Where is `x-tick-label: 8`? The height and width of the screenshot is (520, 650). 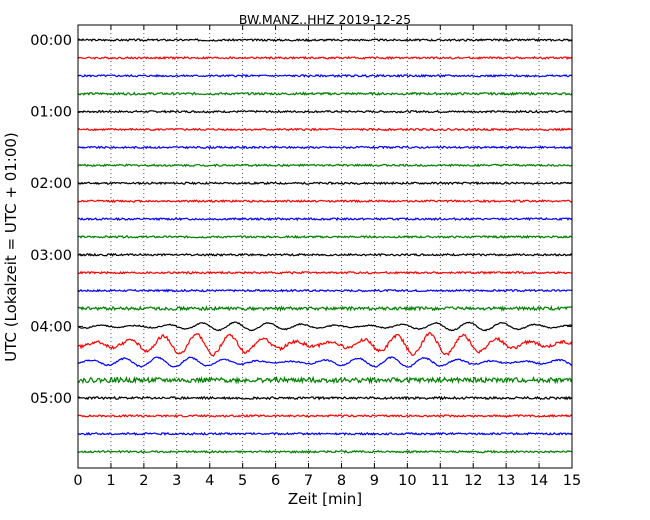 x-tick-label: 8 is located at coordinates (341, 481).